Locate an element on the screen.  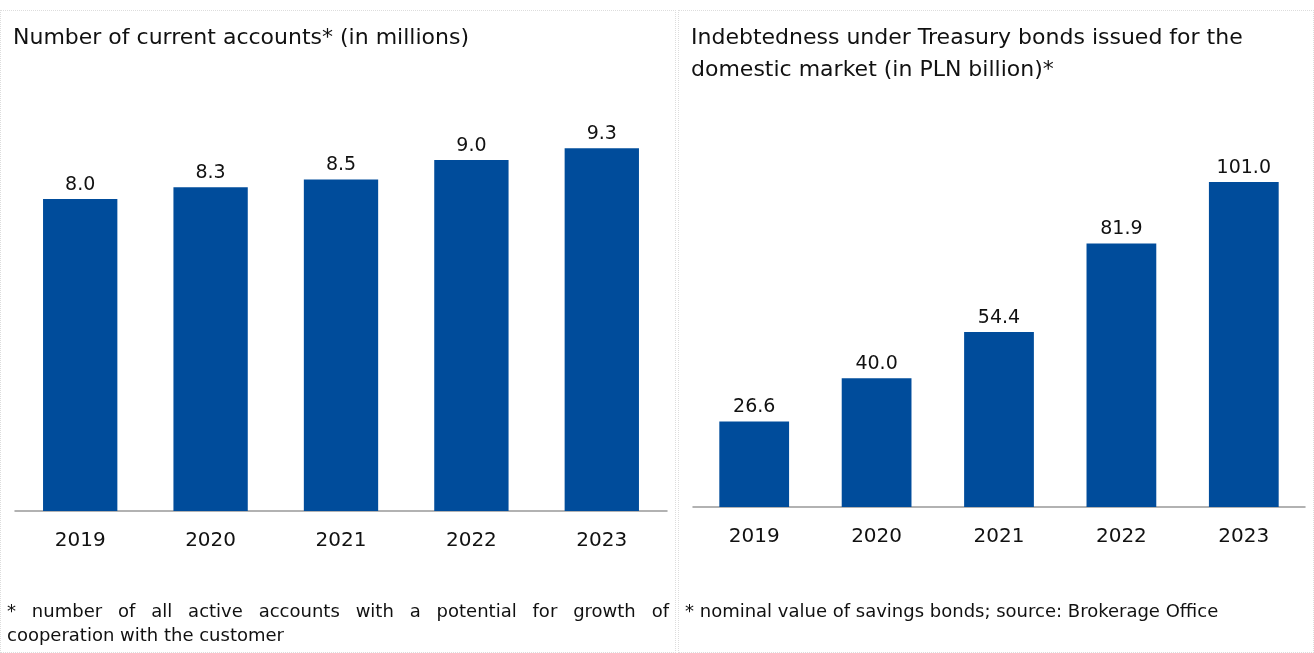
data-label: 81.9 is located at coordinates (1121, 227).